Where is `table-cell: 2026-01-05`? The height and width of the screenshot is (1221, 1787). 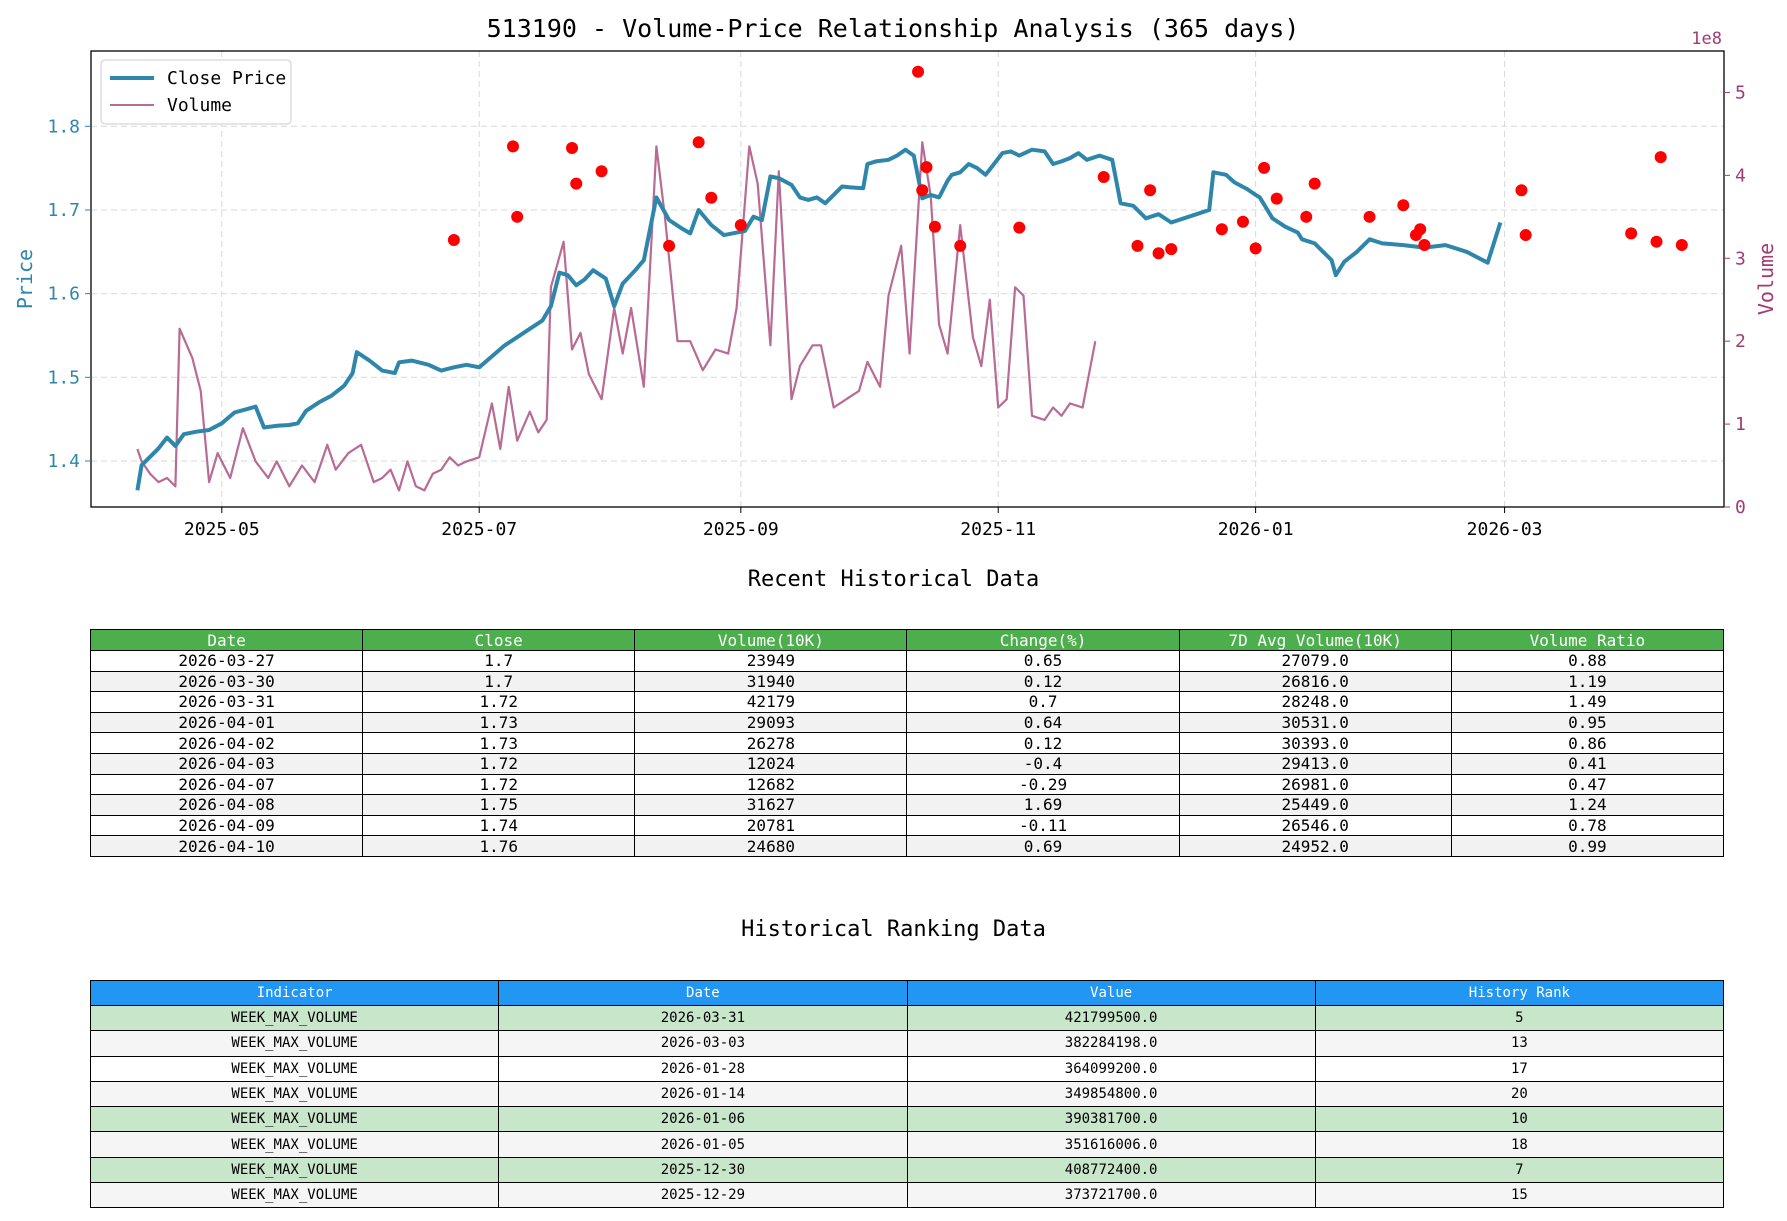
table-cell: 2026-01-05 is located at coordinates (703, 1144).